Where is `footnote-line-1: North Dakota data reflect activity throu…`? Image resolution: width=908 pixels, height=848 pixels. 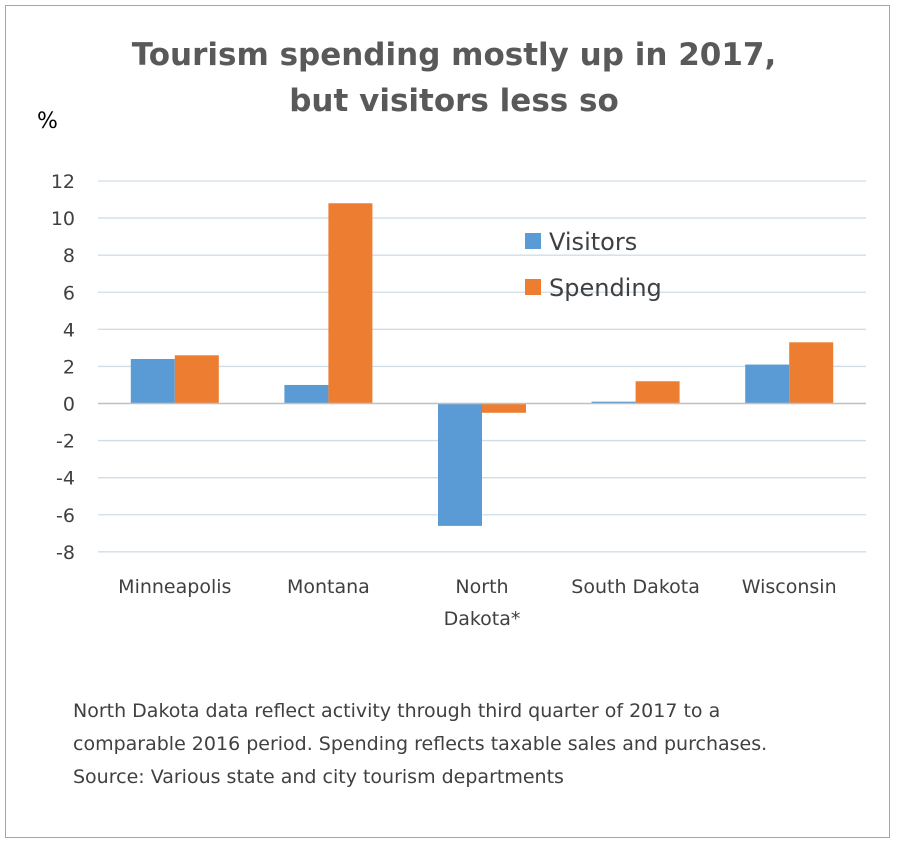 footnote-line-1: North Dakota data reflect activity throu… is located at coordinates (397, 711).